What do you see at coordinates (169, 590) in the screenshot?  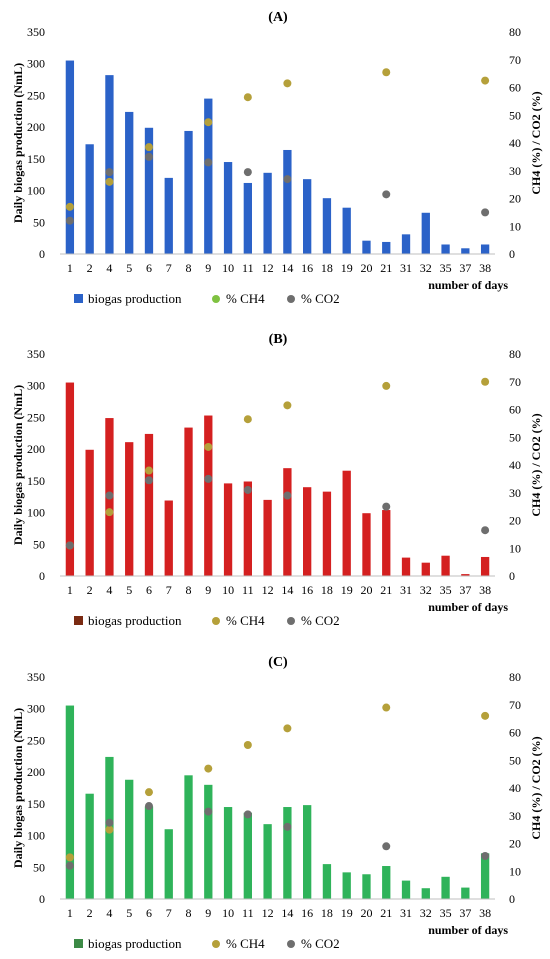 I see `x-tick-label: 7` at bounding box center [169, 590].